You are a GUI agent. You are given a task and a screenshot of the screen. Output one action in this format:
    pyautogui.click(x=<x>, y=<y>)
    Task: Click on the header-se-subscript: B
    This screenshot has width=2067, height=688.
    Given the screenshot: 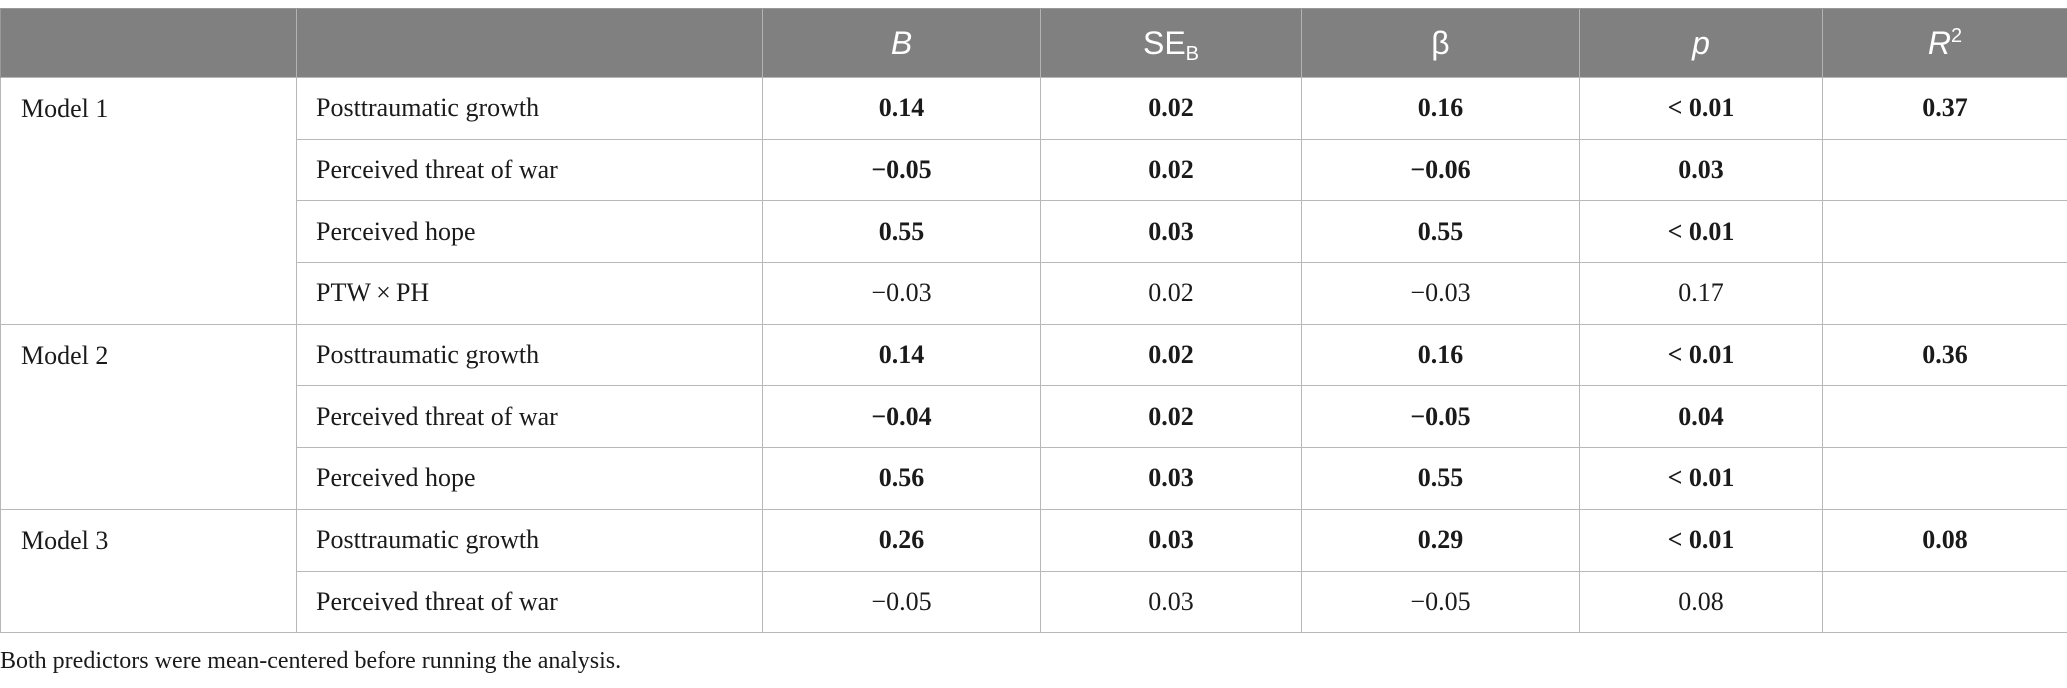 What is the action you would take?
    pyautogui.click(x=1192, y=53)
    